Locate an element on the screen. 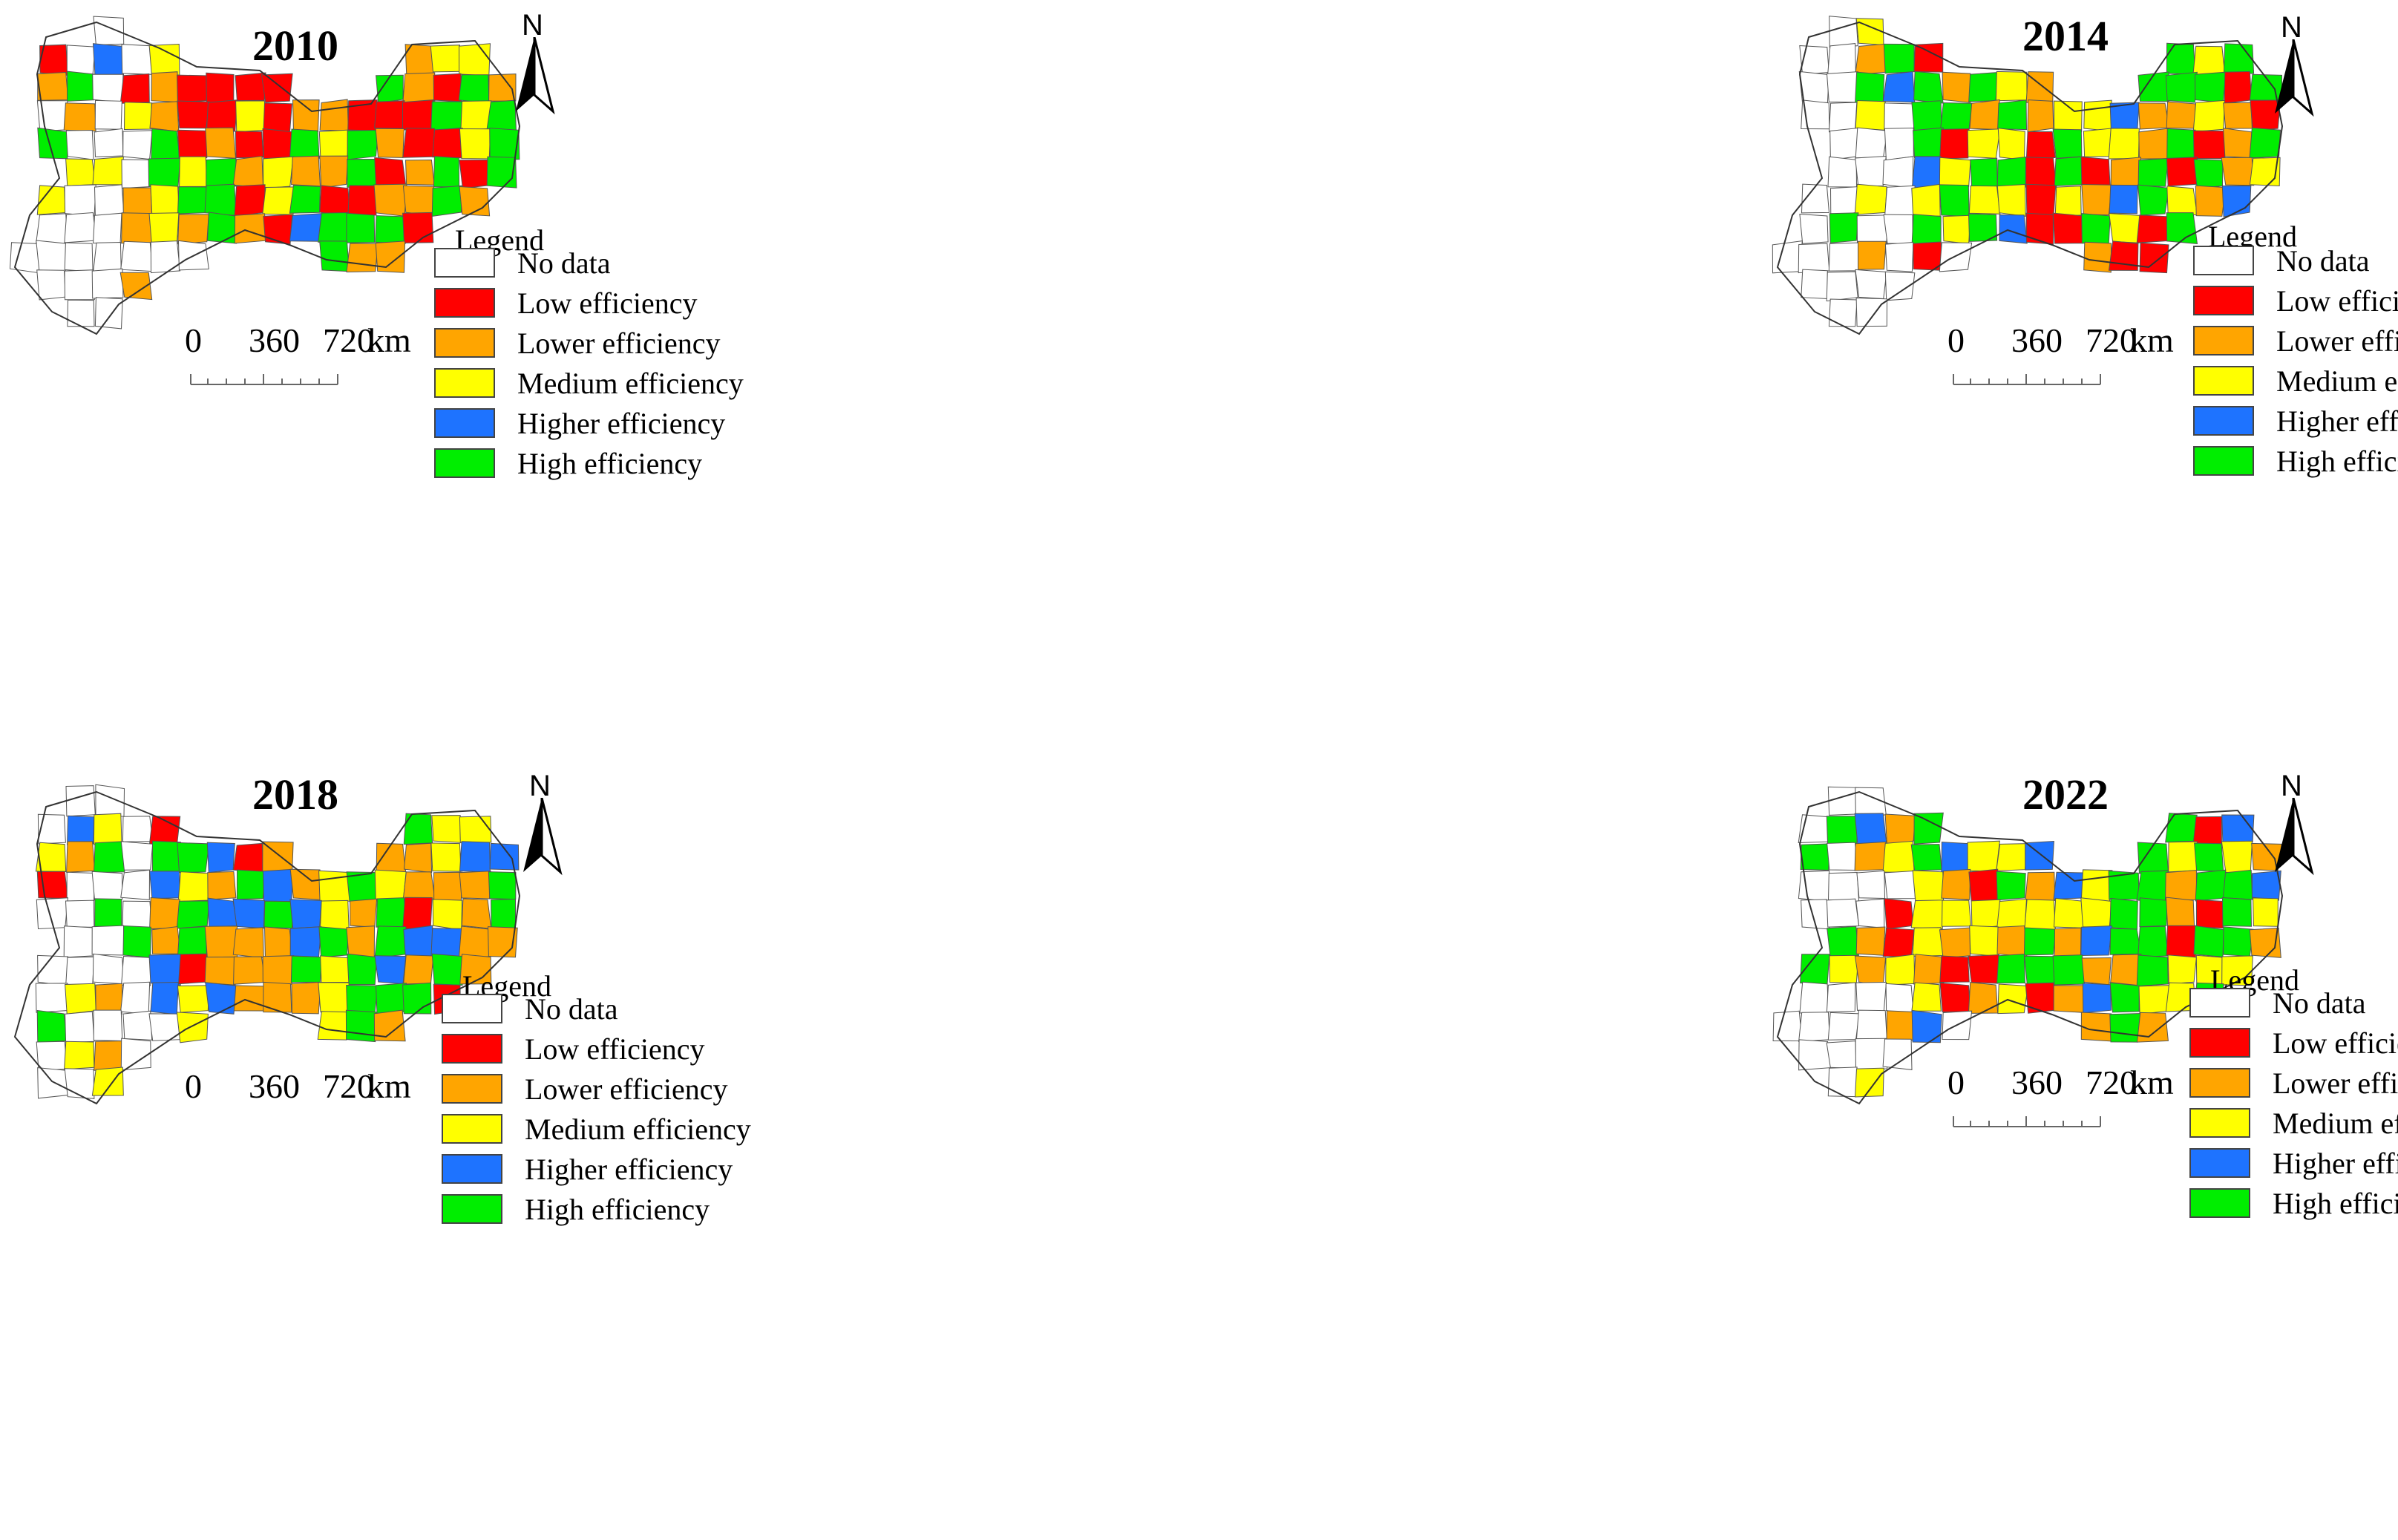 The height and width of the screenshot is (1540, 2398). region-outline is located at coordinates (2030, 178).